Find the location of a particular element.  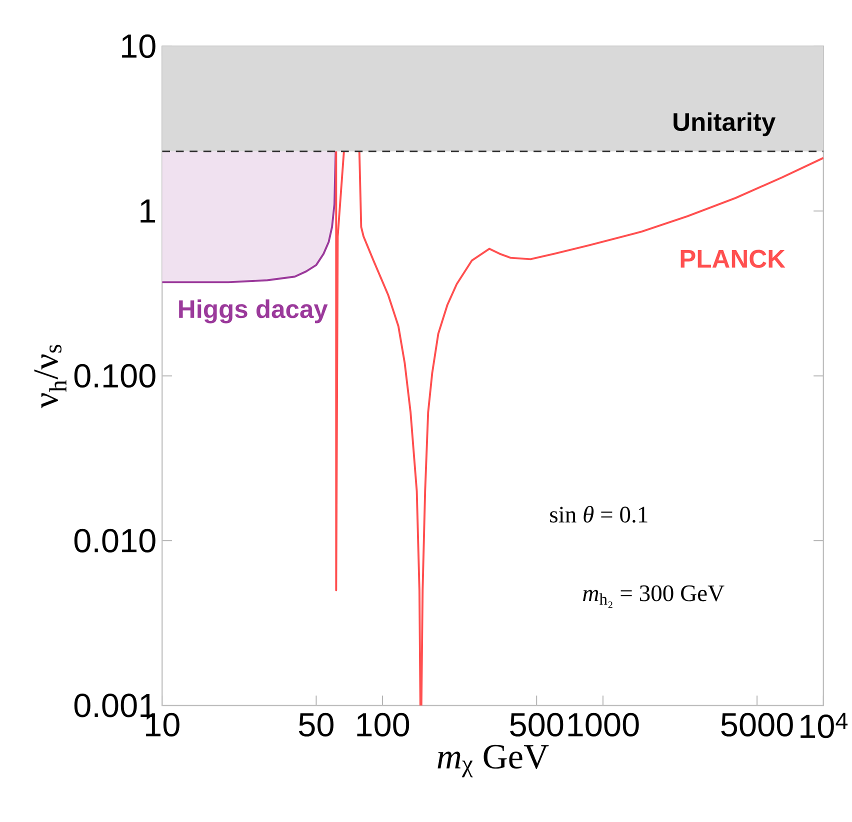

y-axis-title: ν$_{h}$/ν$_{s}$ is located at coordinates (50, 376).